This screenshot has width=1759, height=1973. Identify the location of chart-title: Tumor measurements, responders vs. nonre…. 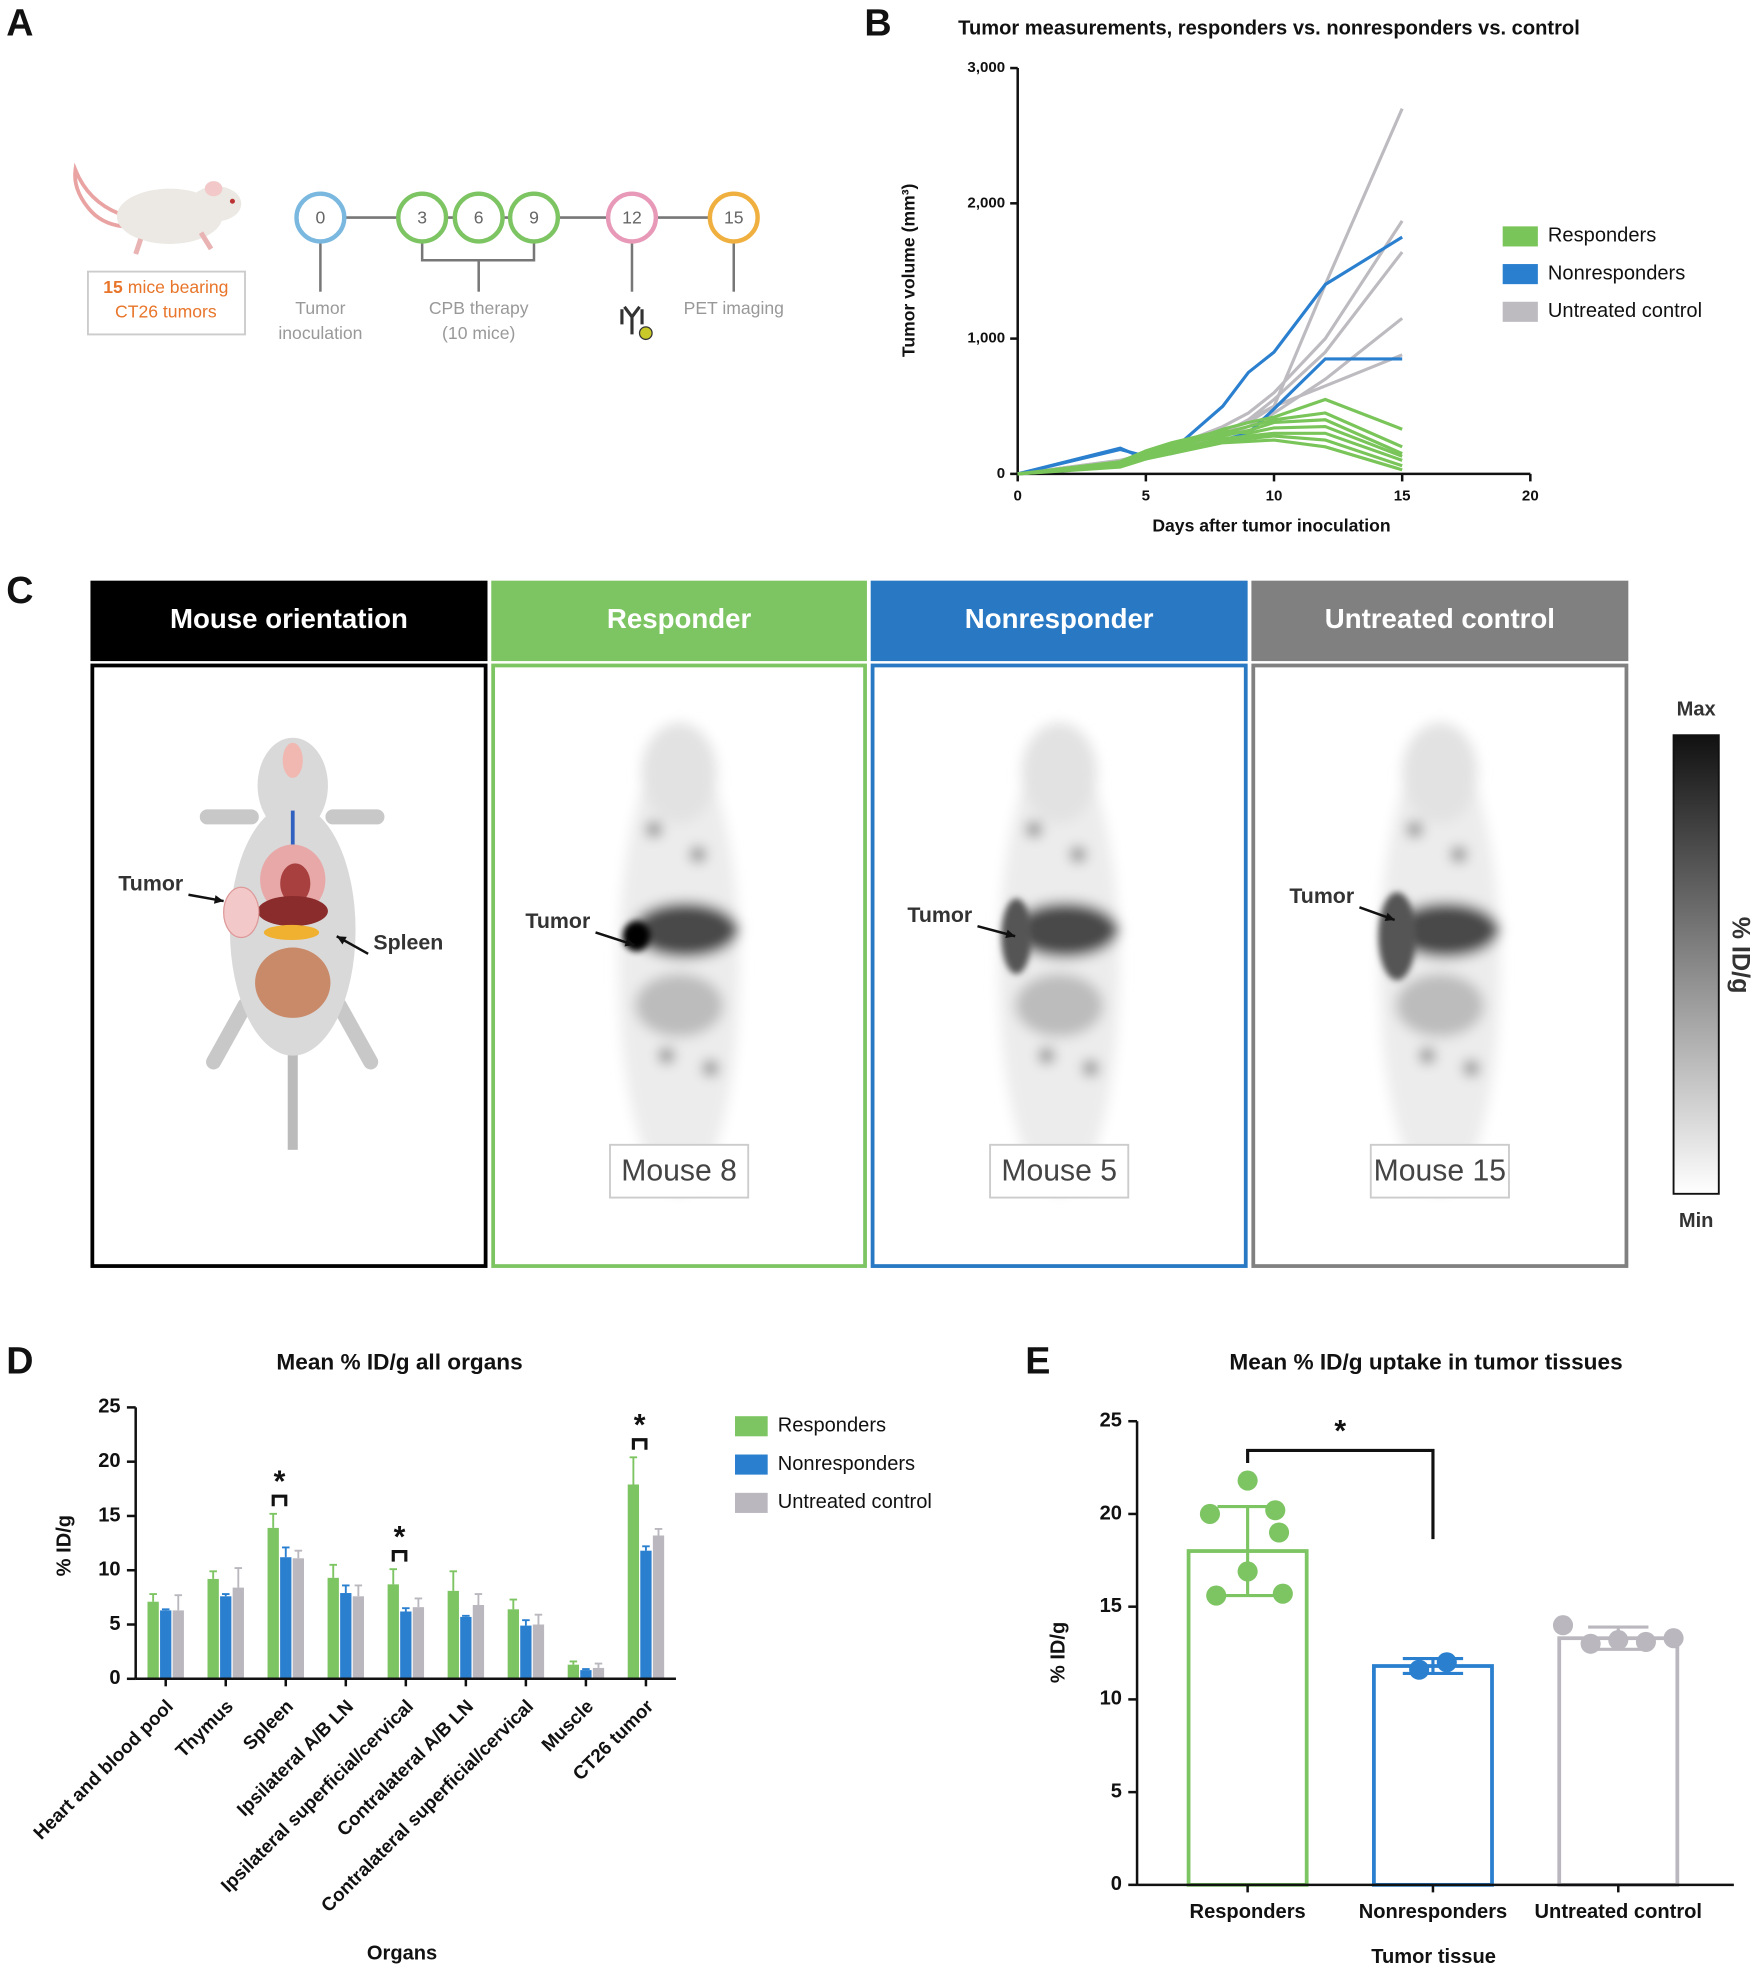
(1269, 28).